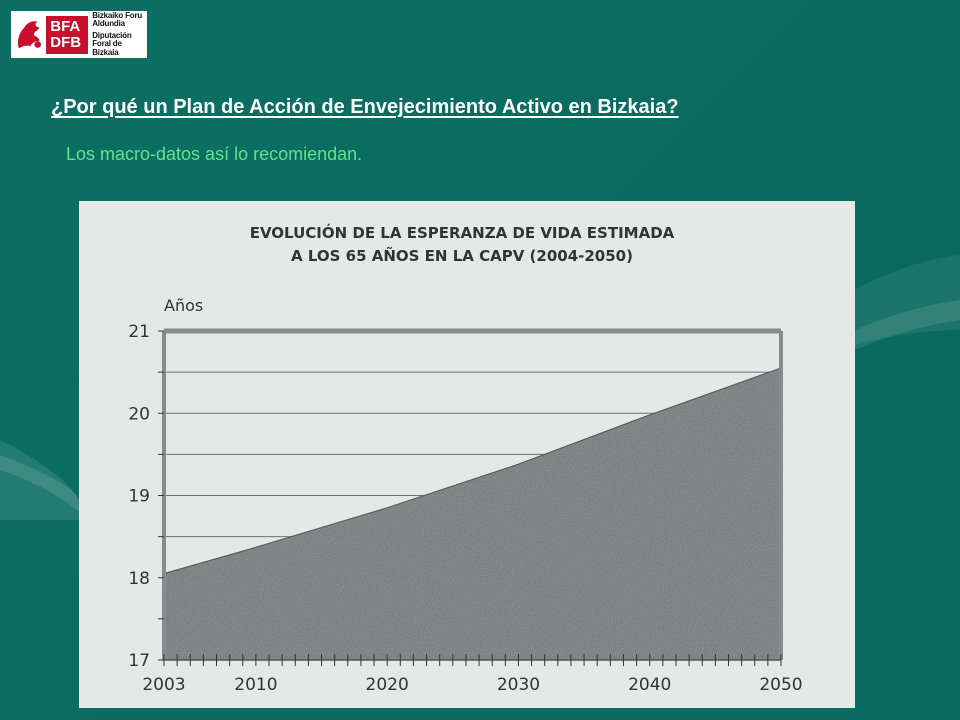  What do you see at coordinates (518, 685) in the screenshot?
I see `x-tick-label: 2030` at bounding box center [518, 685].